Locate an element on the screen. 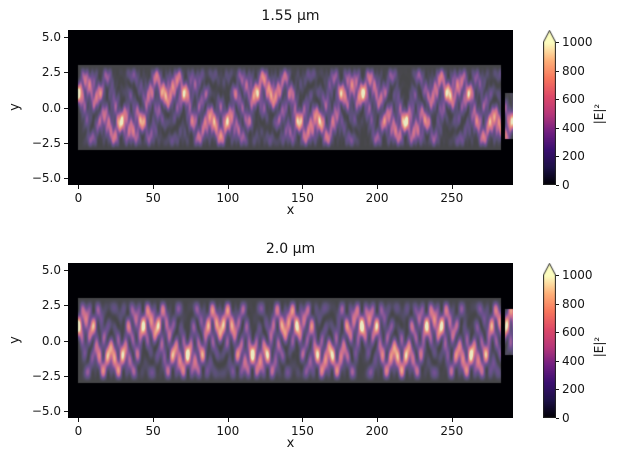 This screenshot has height=469, width=631. plot-title: 1.55 µm is located at coordinates (290, 16).